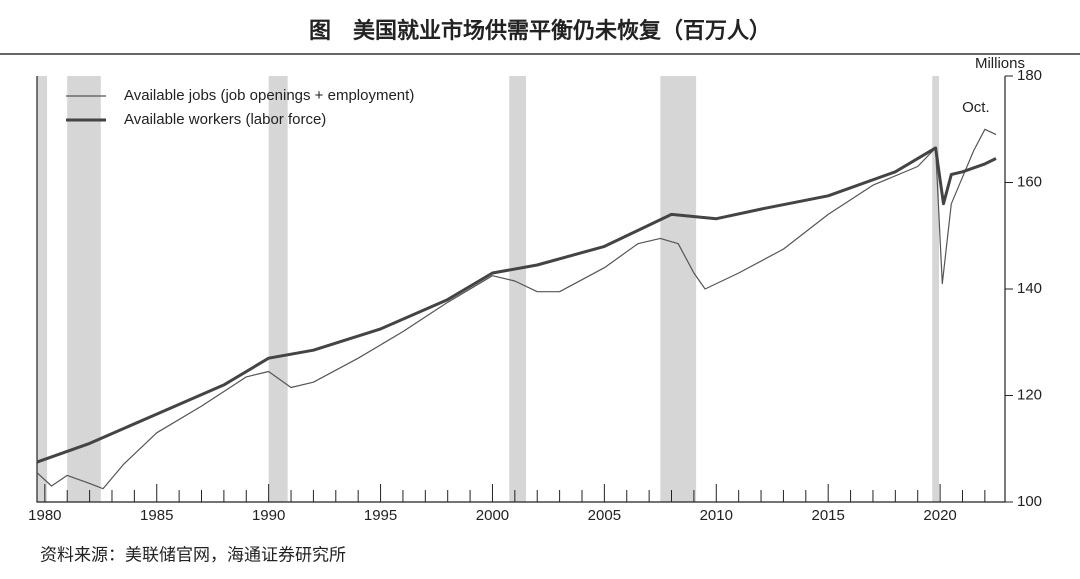 The image size is (1080, 579). I want to click on source: 资料来源：美联储官网，海通证券研究所, so click(193, 556).